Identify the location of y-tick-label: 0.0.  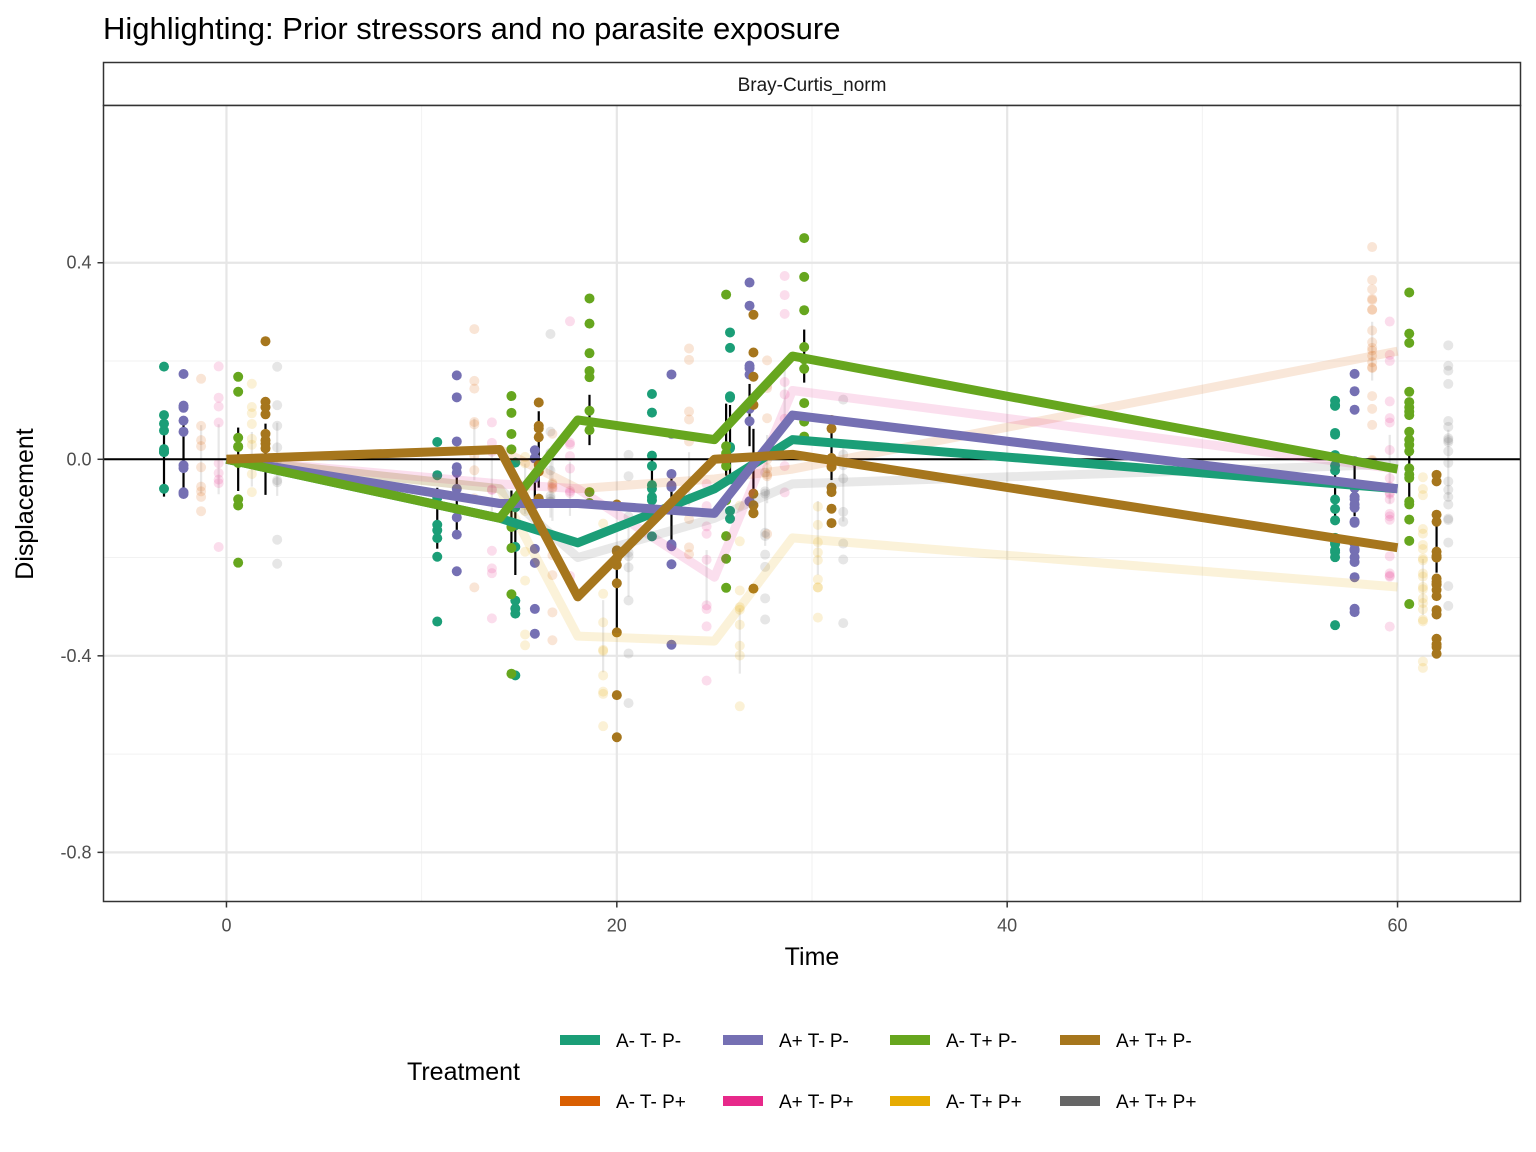
(78, 459).